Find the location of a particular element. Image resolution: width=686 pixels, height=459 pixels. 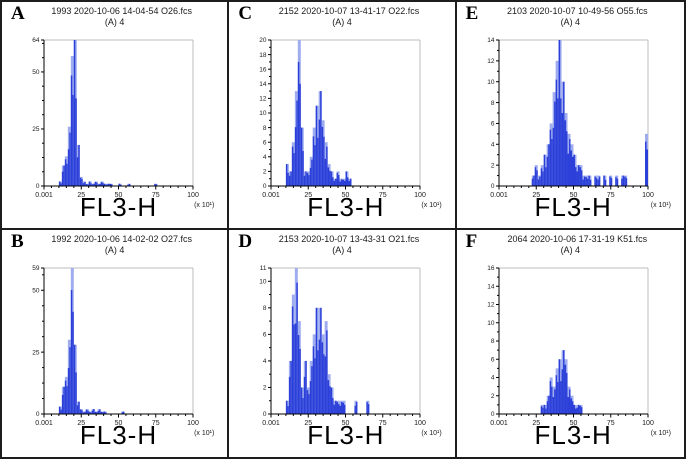

panel-letter: A is located at coordinates (18, 13).